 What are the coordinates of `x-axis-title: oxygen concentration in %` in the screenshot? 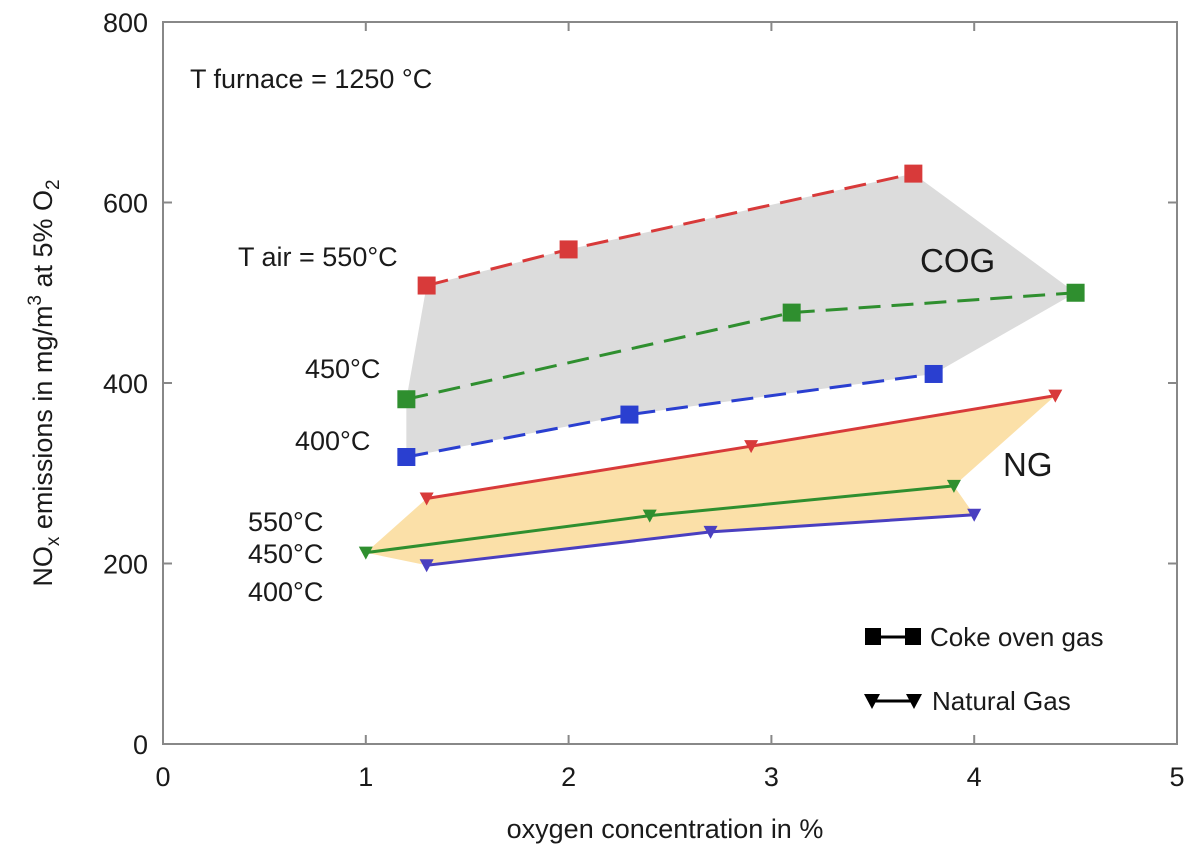 It's located at (665, 829).